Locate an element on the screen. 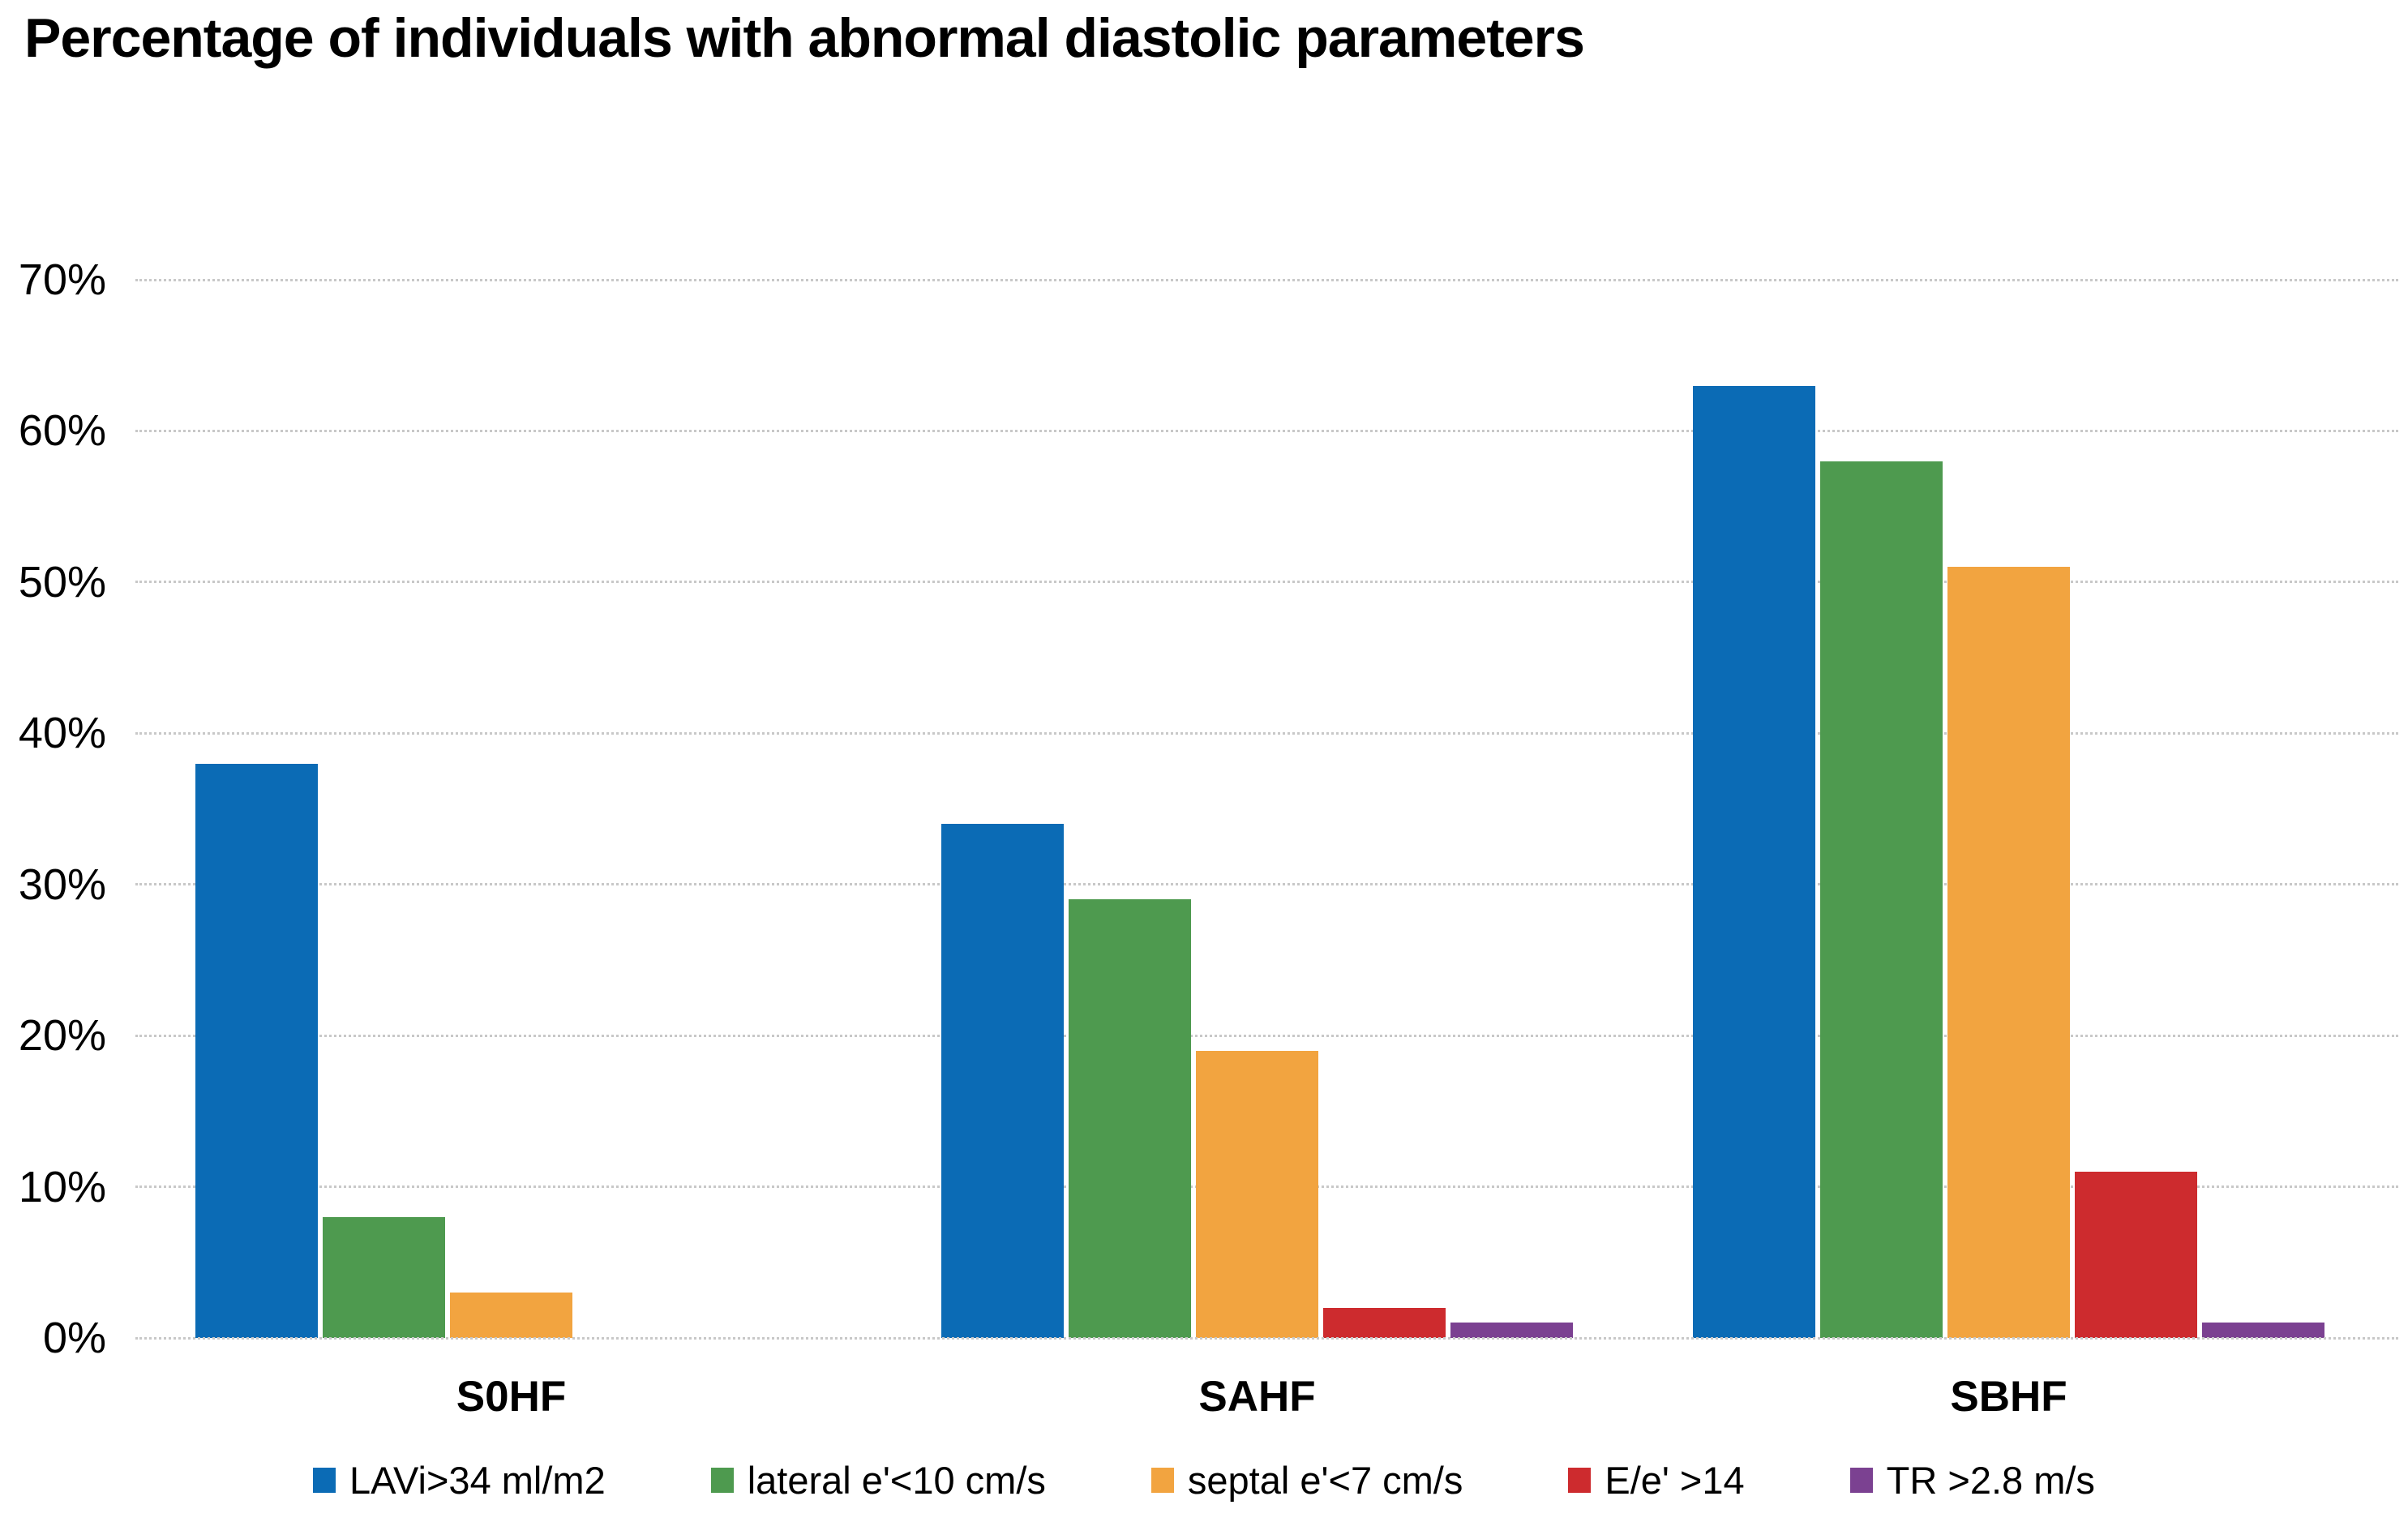  legend-label: E/e' >14 is located at coordinates (1675, 1480).